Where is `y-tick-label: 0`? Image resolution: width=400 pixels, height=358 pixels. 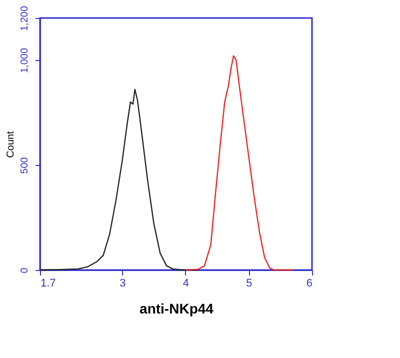 y-tick-label: 0 is located at coordinates (25, 270).